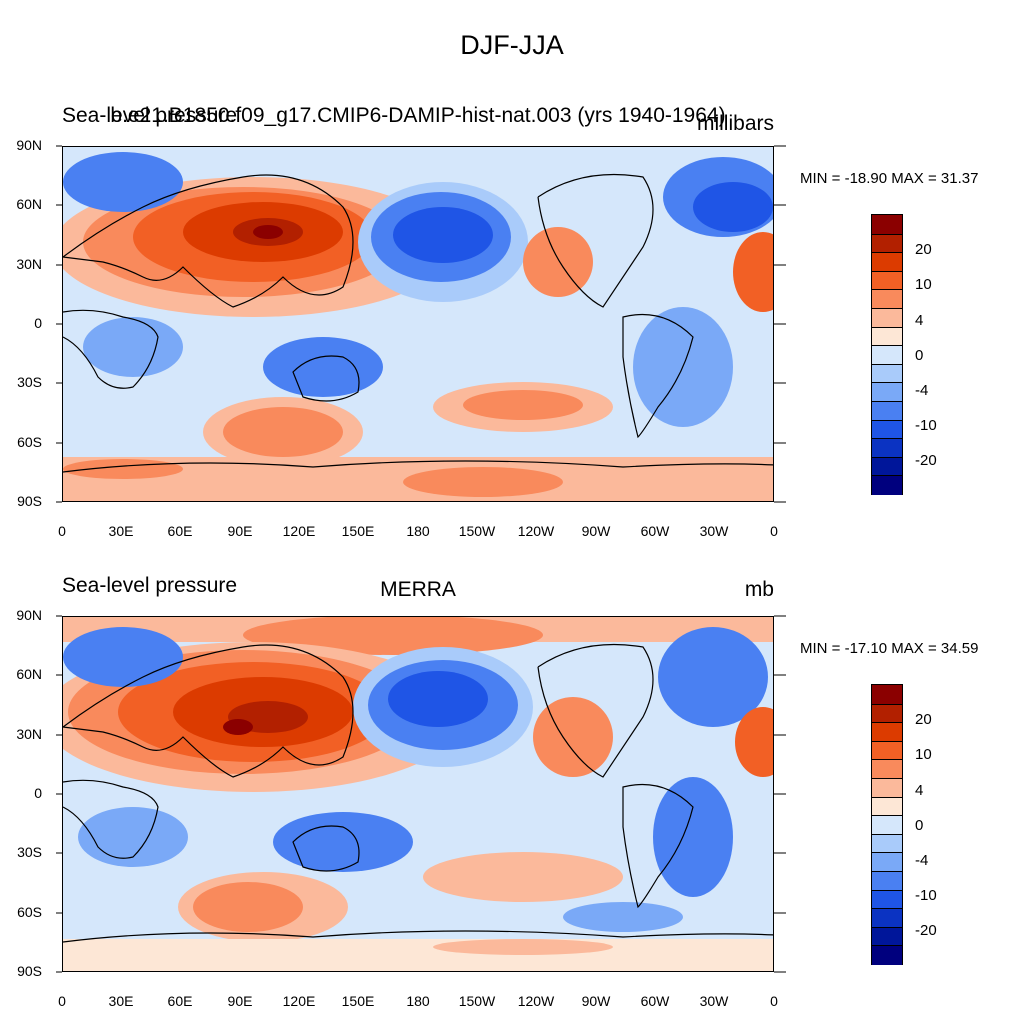 The width and height of the screenshot is (1024, 1024). What do you see at coordinates (926, 930) in the screenshot?
I see `p2-cb-label-6: -20` at bounding box center [926, 930].